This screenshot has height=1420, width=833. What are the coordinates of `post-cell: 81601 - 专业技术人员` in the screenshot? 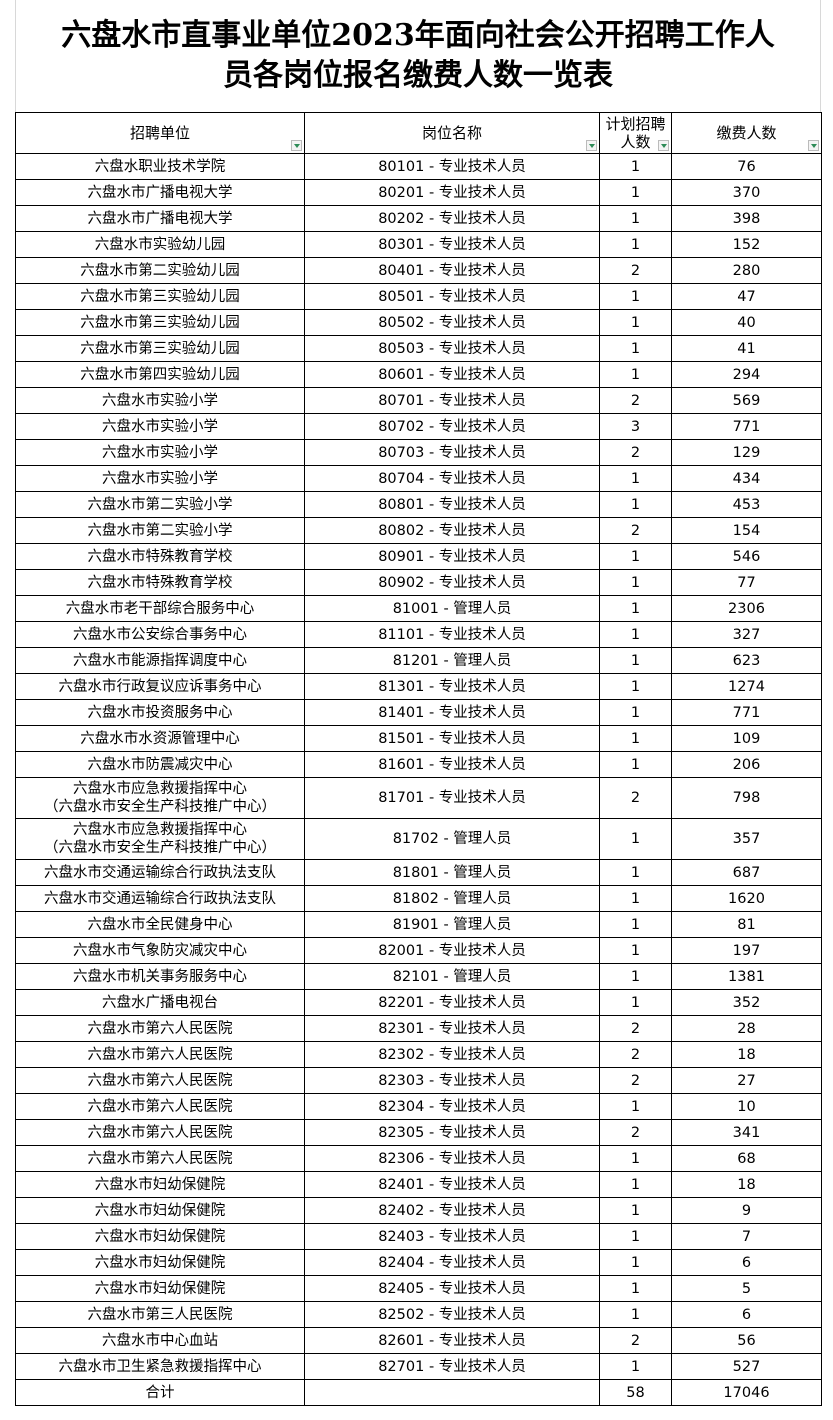 It's located at (452, 764).